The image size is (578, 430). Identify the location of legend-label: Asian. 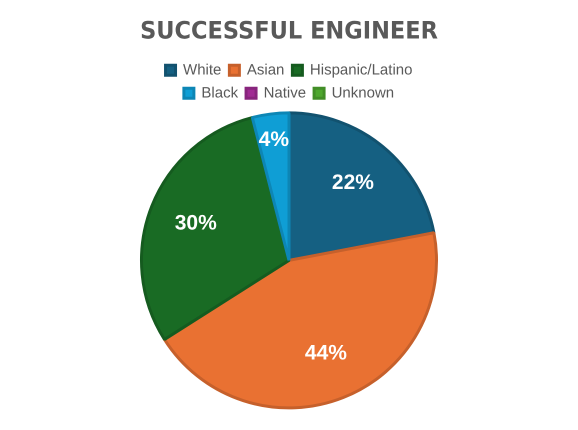
(265, 69).